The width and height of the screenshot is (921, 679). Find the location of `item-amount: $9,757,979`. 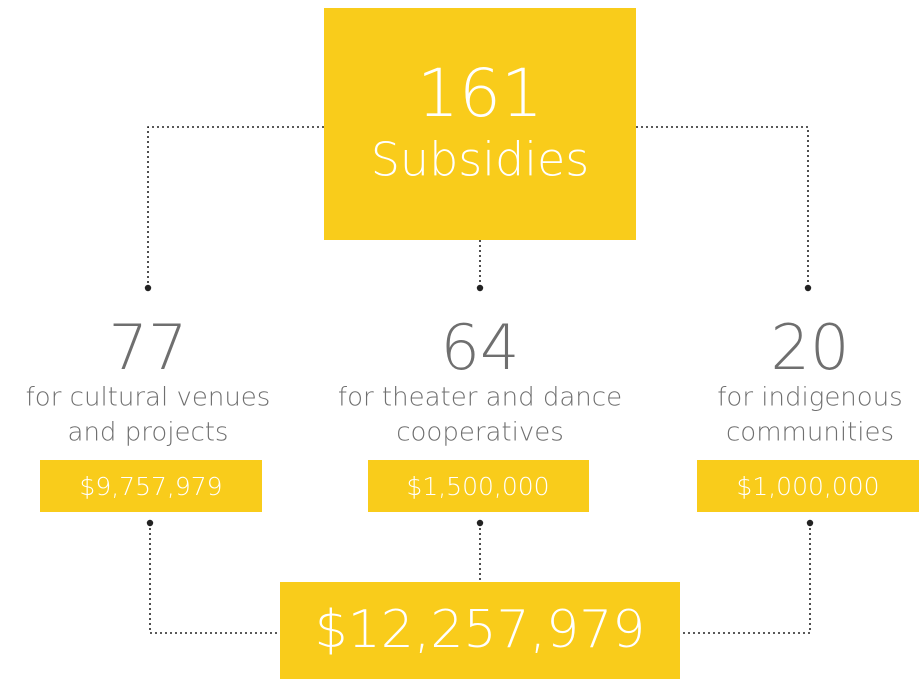

item-amount: $9,757,979 is located at coordinates (150, 486).